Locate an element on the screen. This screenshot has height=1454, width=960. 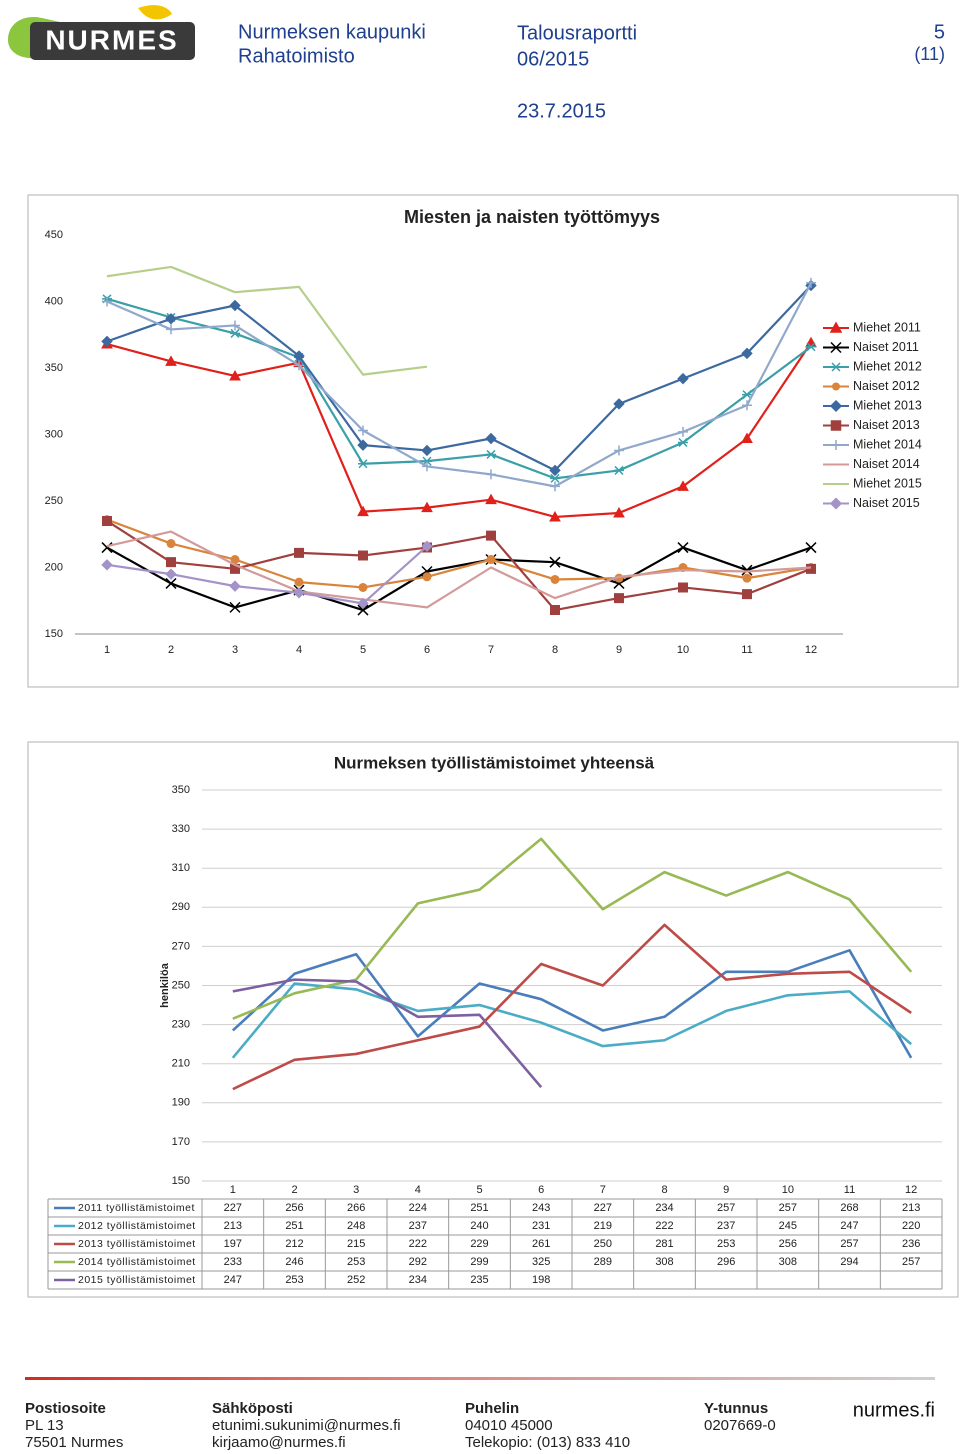
table-cell: 289 is located at coordinates (603, 1262).